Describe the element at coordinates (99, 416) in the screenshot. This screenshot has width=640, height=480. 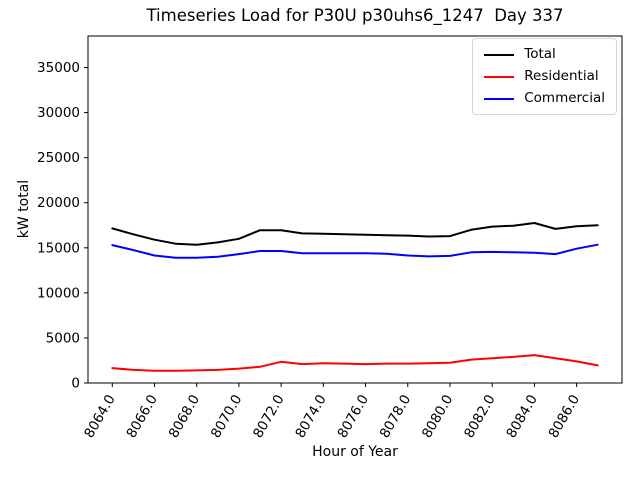
I see `x-tick-label: 8064.0` at that location.